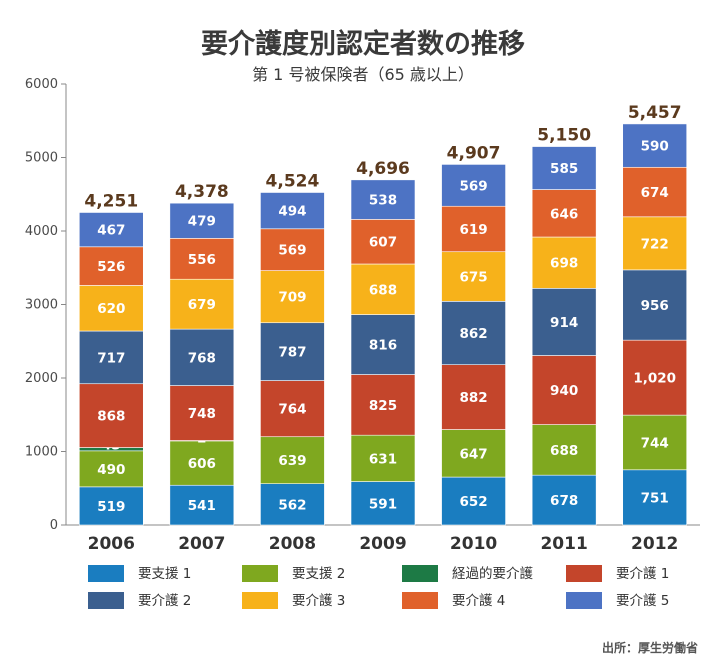  What do you see at coordinates (164, 574) in the screenshot?
I see `legend-label: 要支援 1` at bounding box center [164, 574].